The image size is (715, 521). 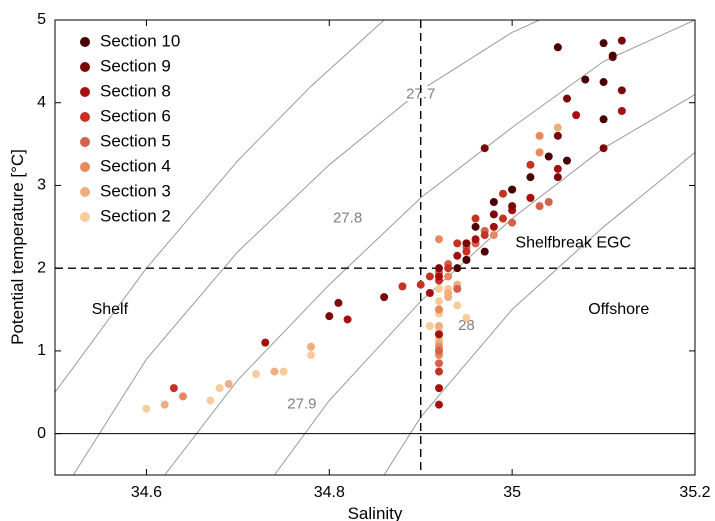 What do you see at coordinates (135, 190) in the screenshot?
I see `legend-label: Section 3` at bounding box center [135, 190].